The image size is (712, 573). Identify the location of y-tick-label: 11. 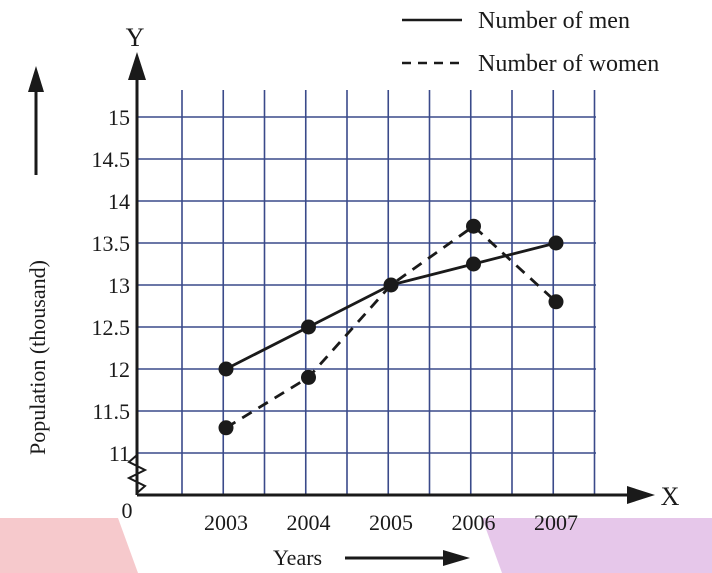
(119, 453).